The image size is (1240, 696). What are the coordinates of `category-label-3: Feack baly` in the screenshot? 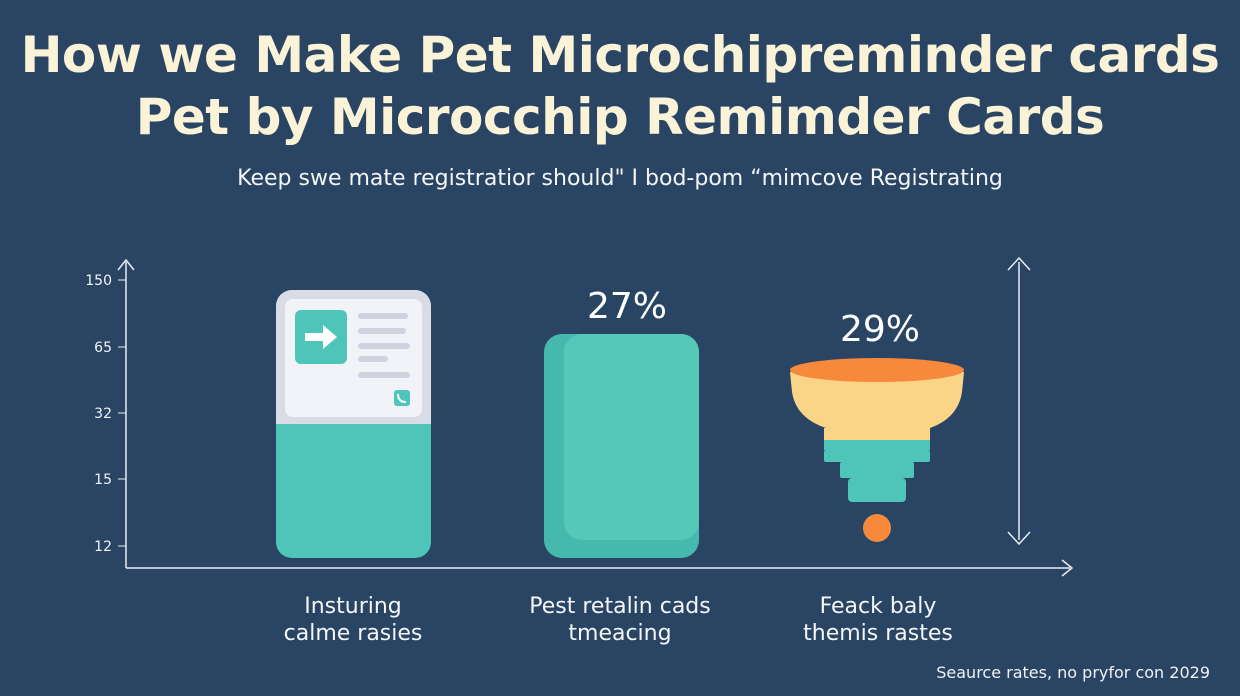 It's located at (878, 606).